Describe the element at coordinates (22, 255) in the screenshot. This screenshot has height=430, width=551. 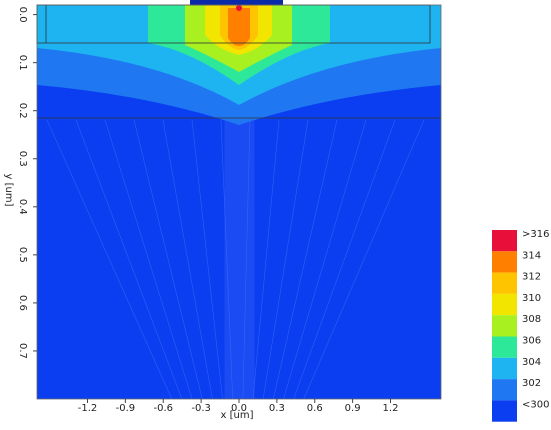
I see `y-tick-label: 0.5` at that location.